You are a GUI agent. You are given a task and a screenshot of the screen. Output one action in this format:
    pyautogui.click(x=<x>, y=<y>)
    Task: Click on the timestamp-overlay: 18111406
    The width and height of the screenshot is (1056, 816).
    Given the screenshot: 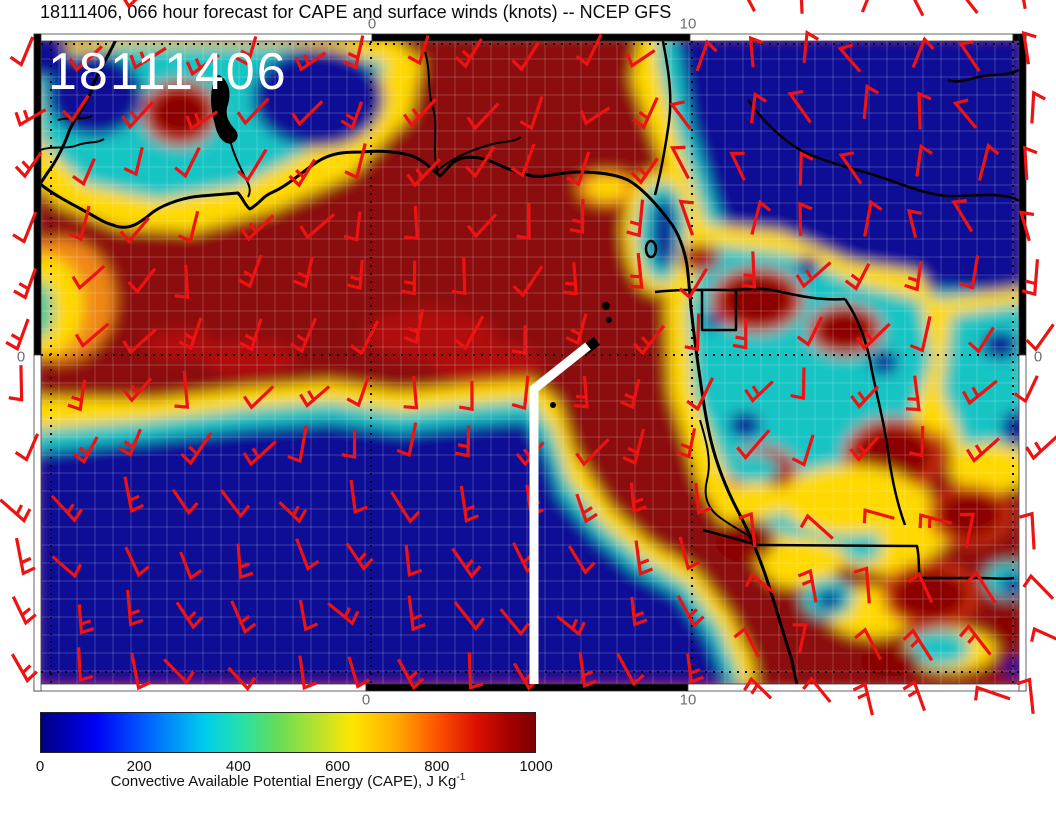 What is the action you would take?
    pyautogui.click(x=168, y=72)
    